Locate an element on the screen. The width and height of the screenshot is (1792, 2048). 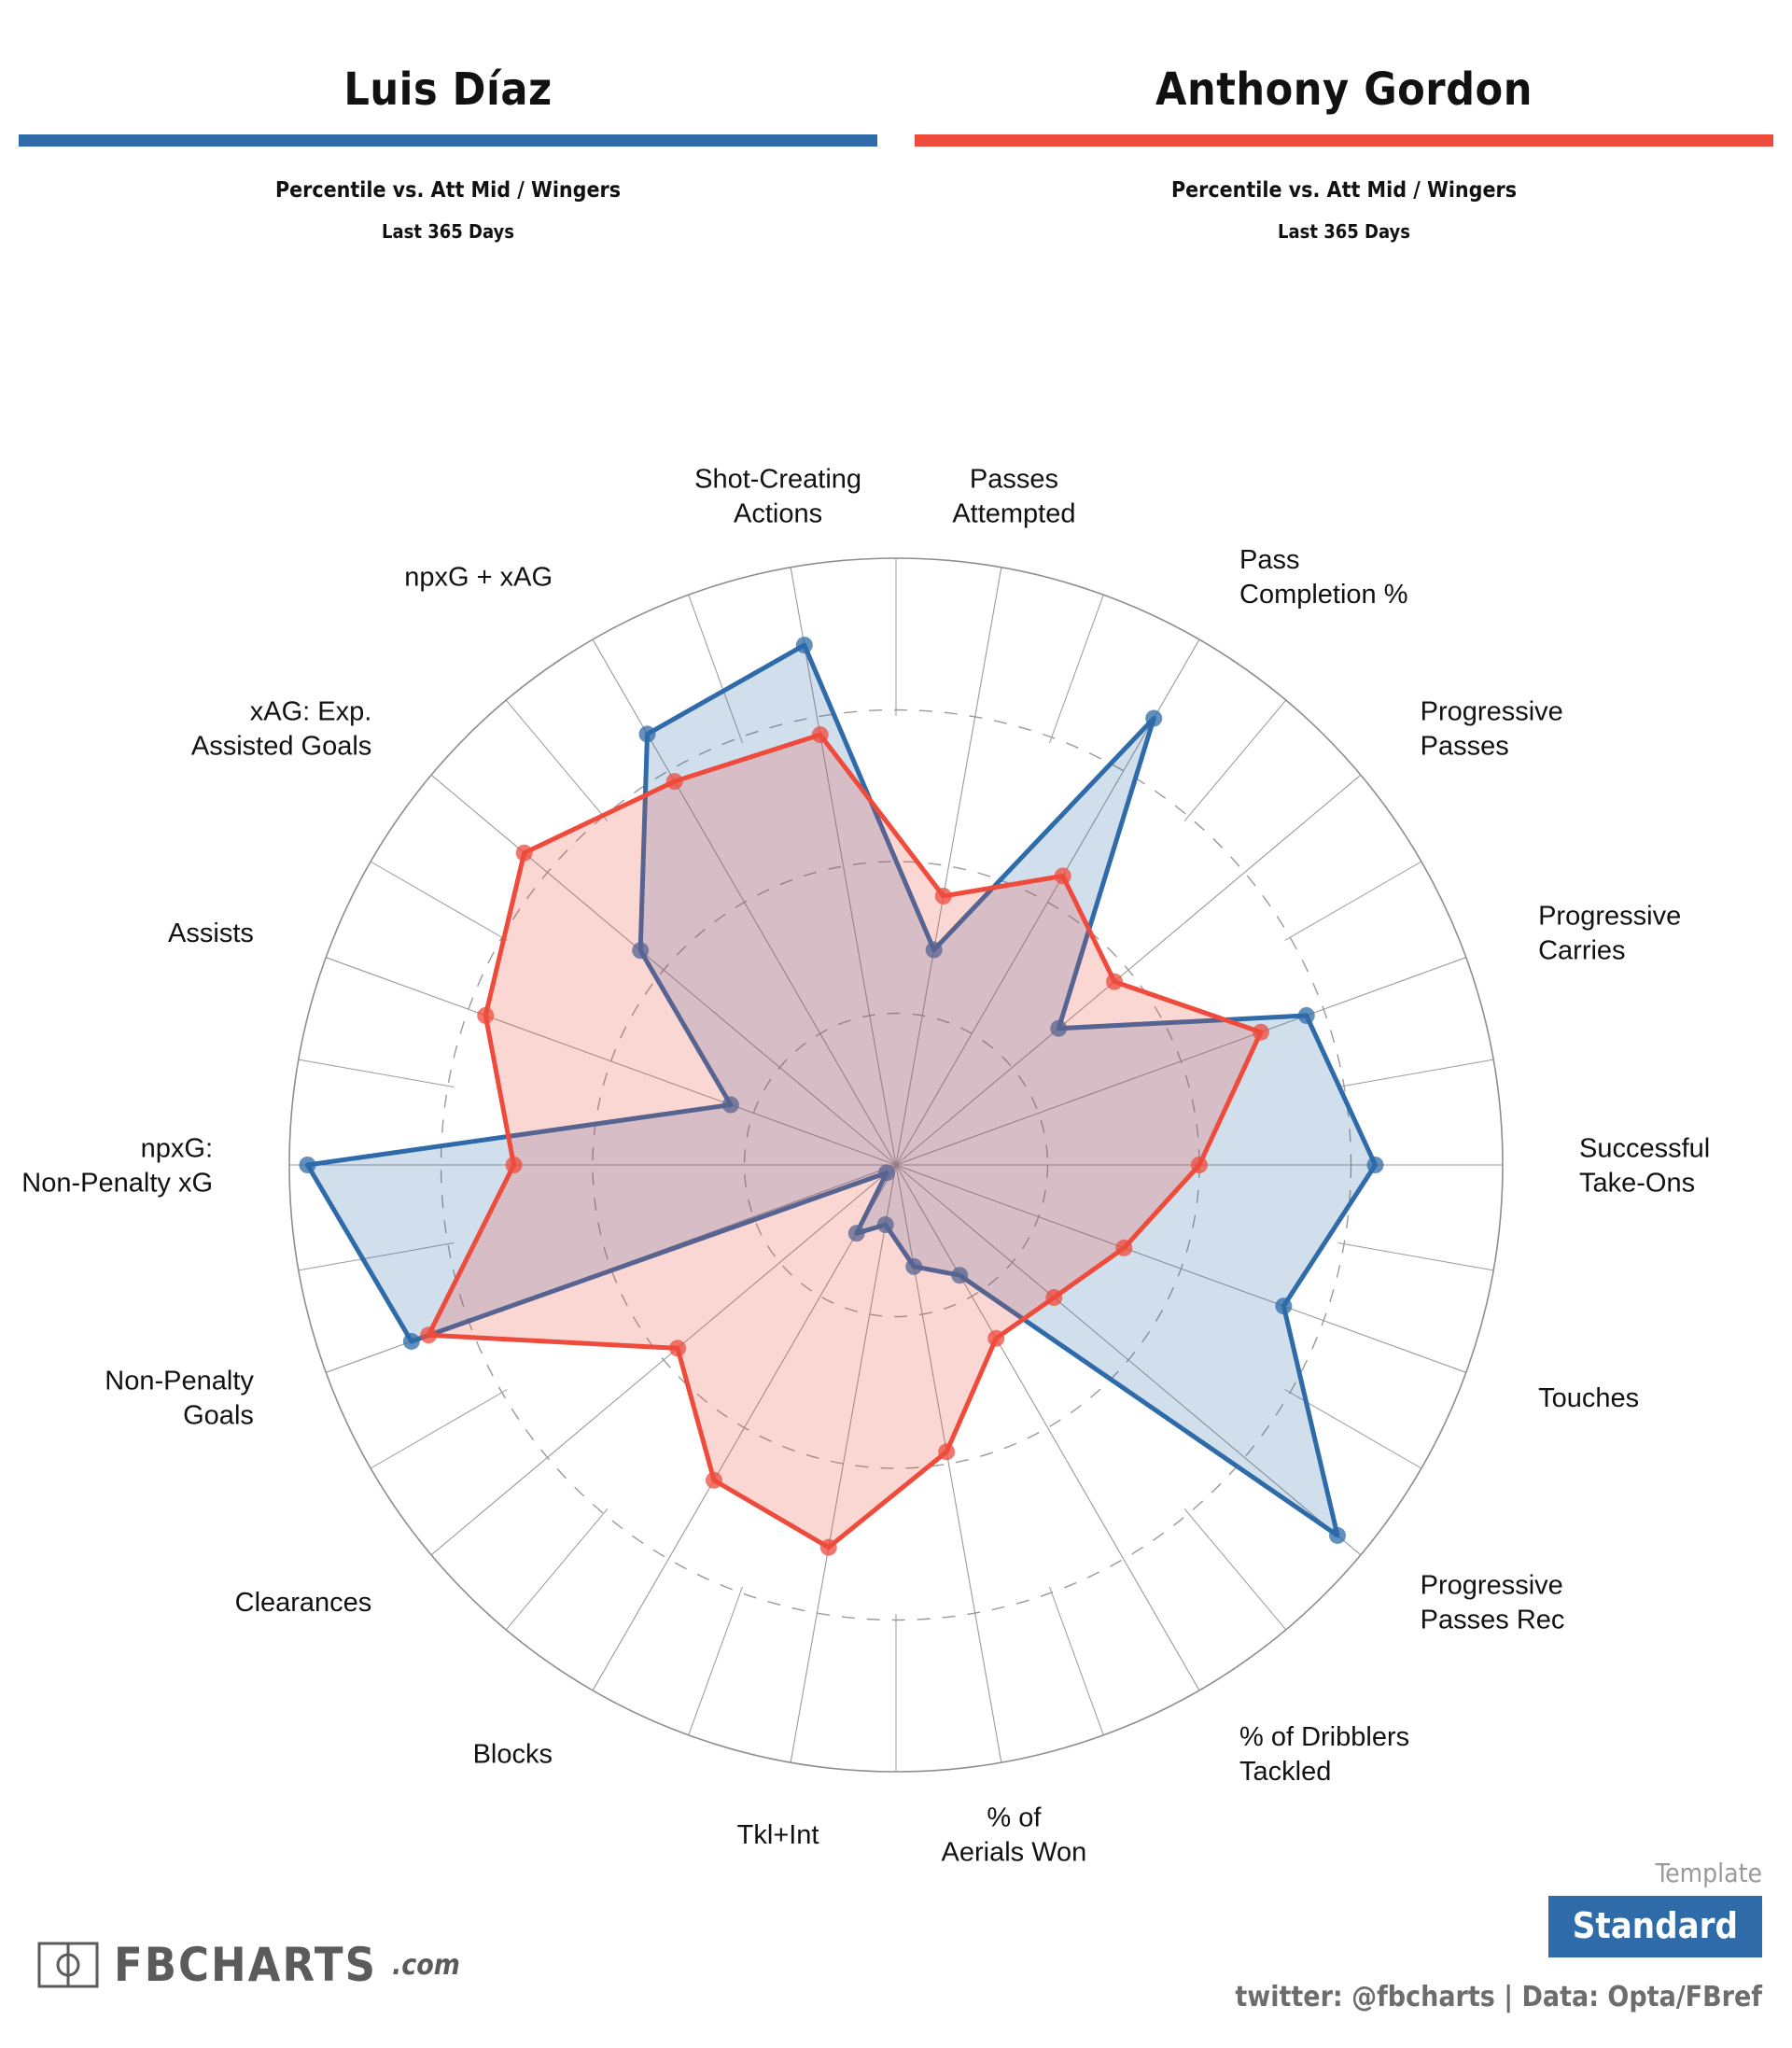
axis-label-assists: Assists is located at coordinates (211, 933).